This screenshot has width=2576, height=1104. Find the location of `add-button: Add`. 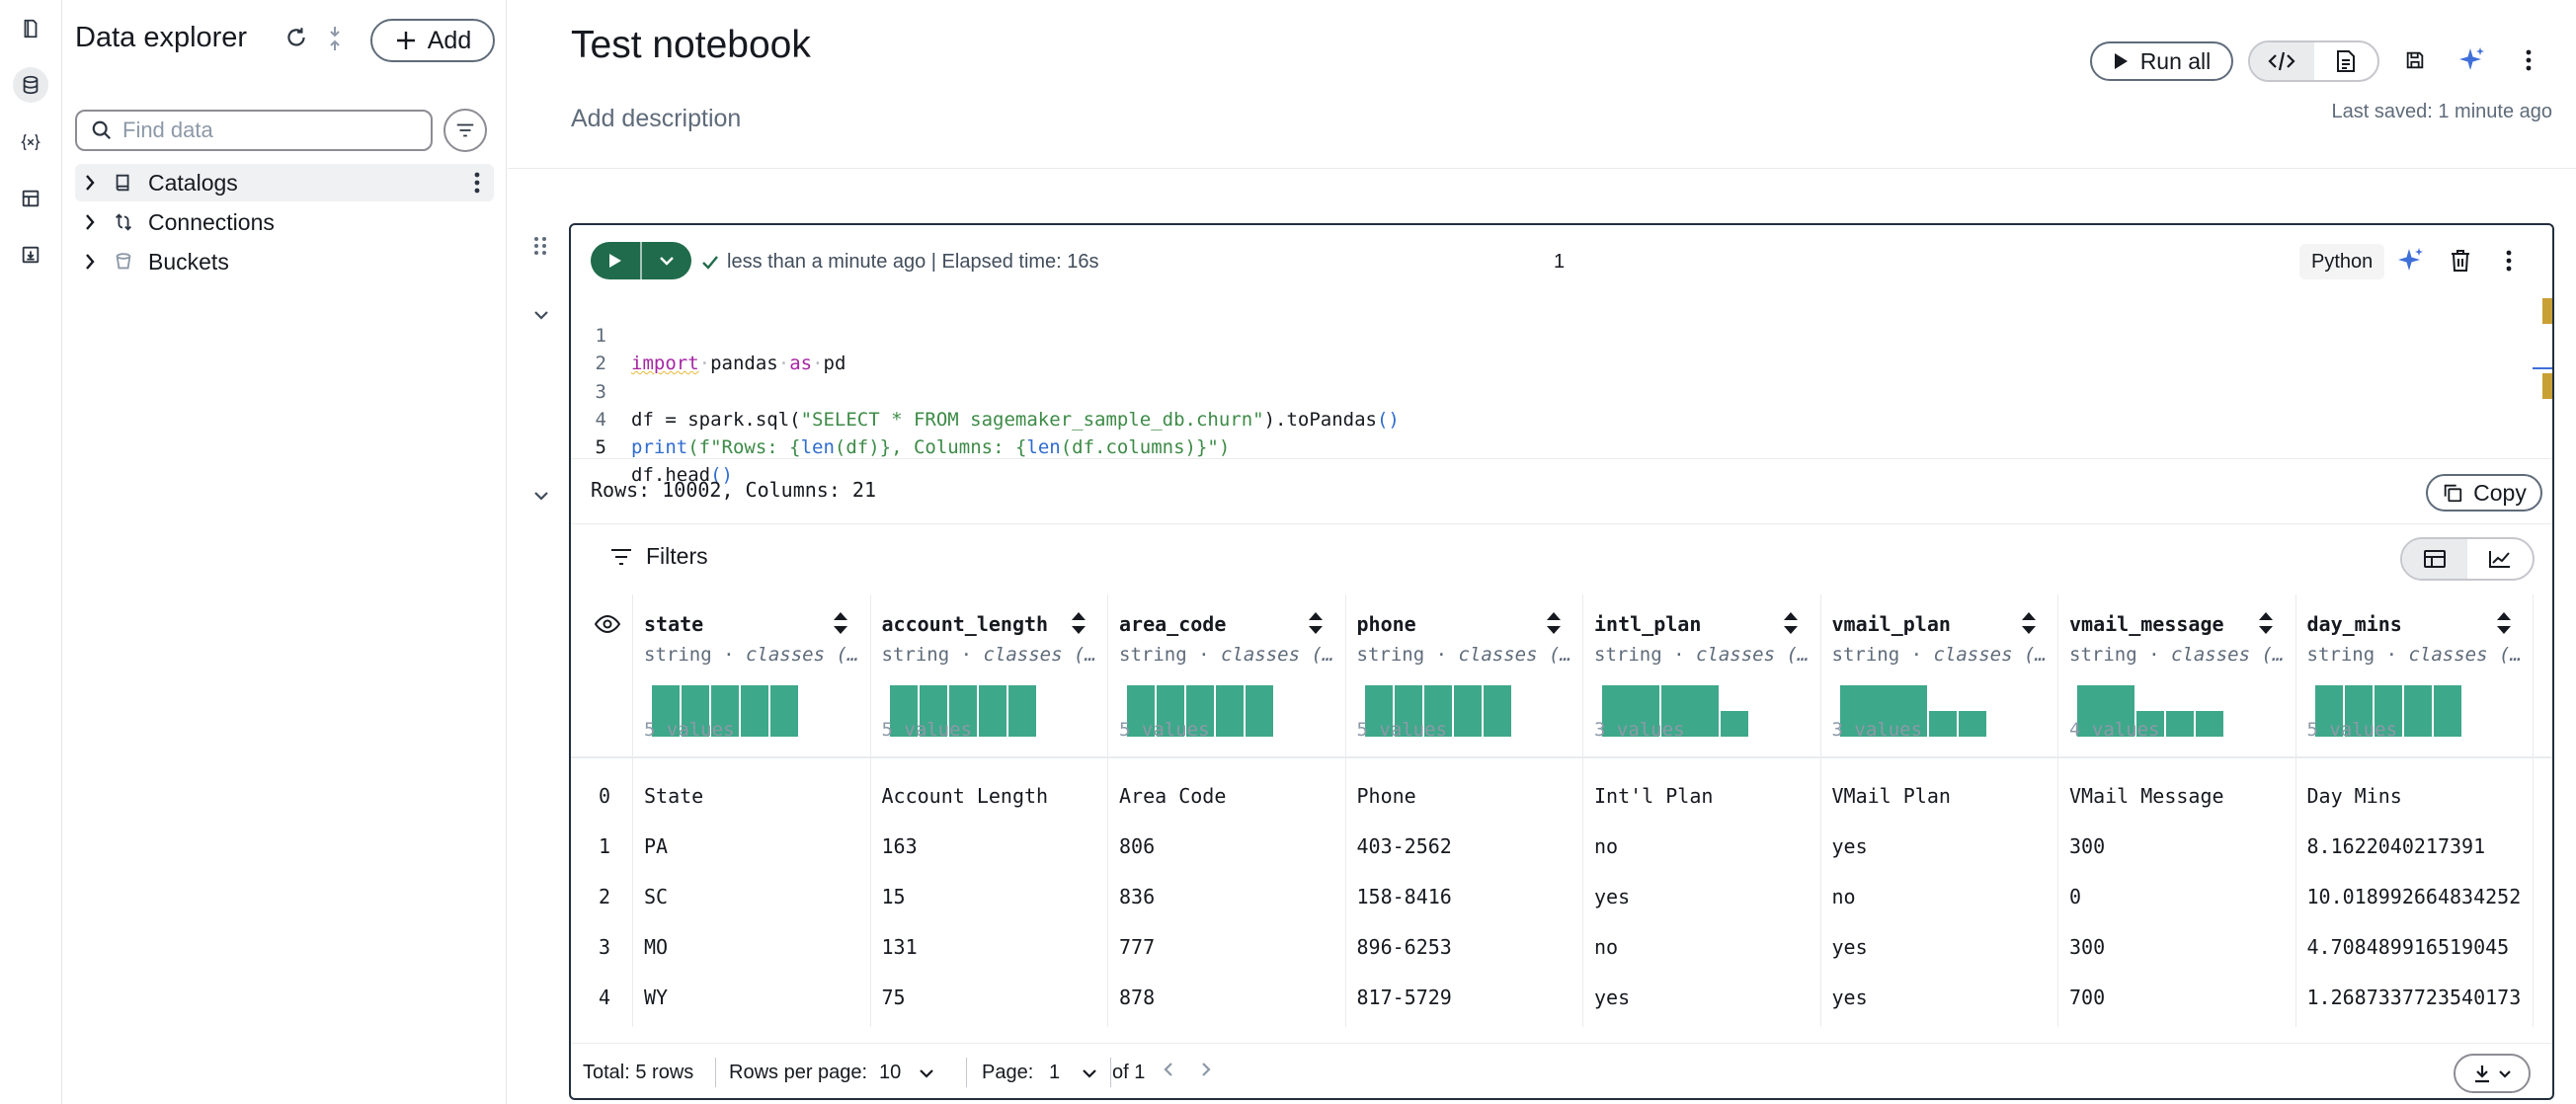

add-button: Add is located at coordinates (432, 40).